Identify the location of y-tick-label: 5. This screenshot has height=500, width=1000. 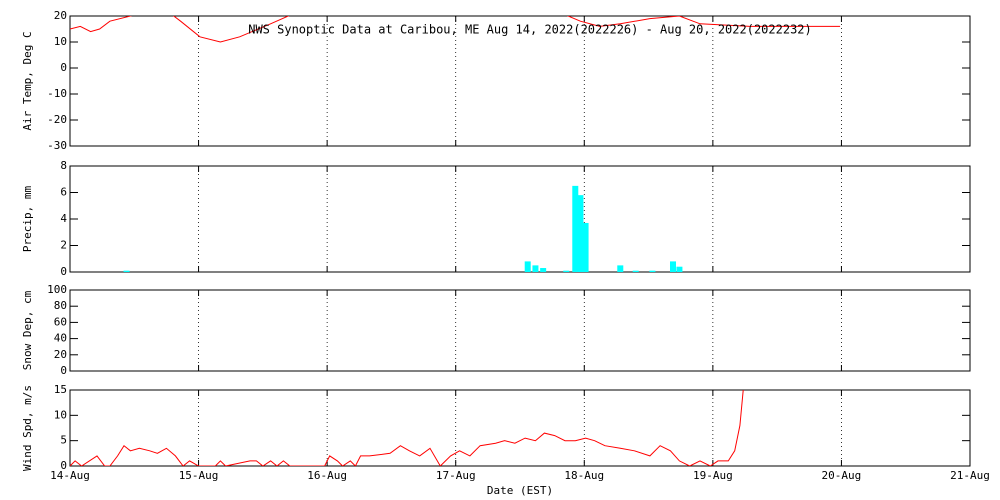
(63, 440).